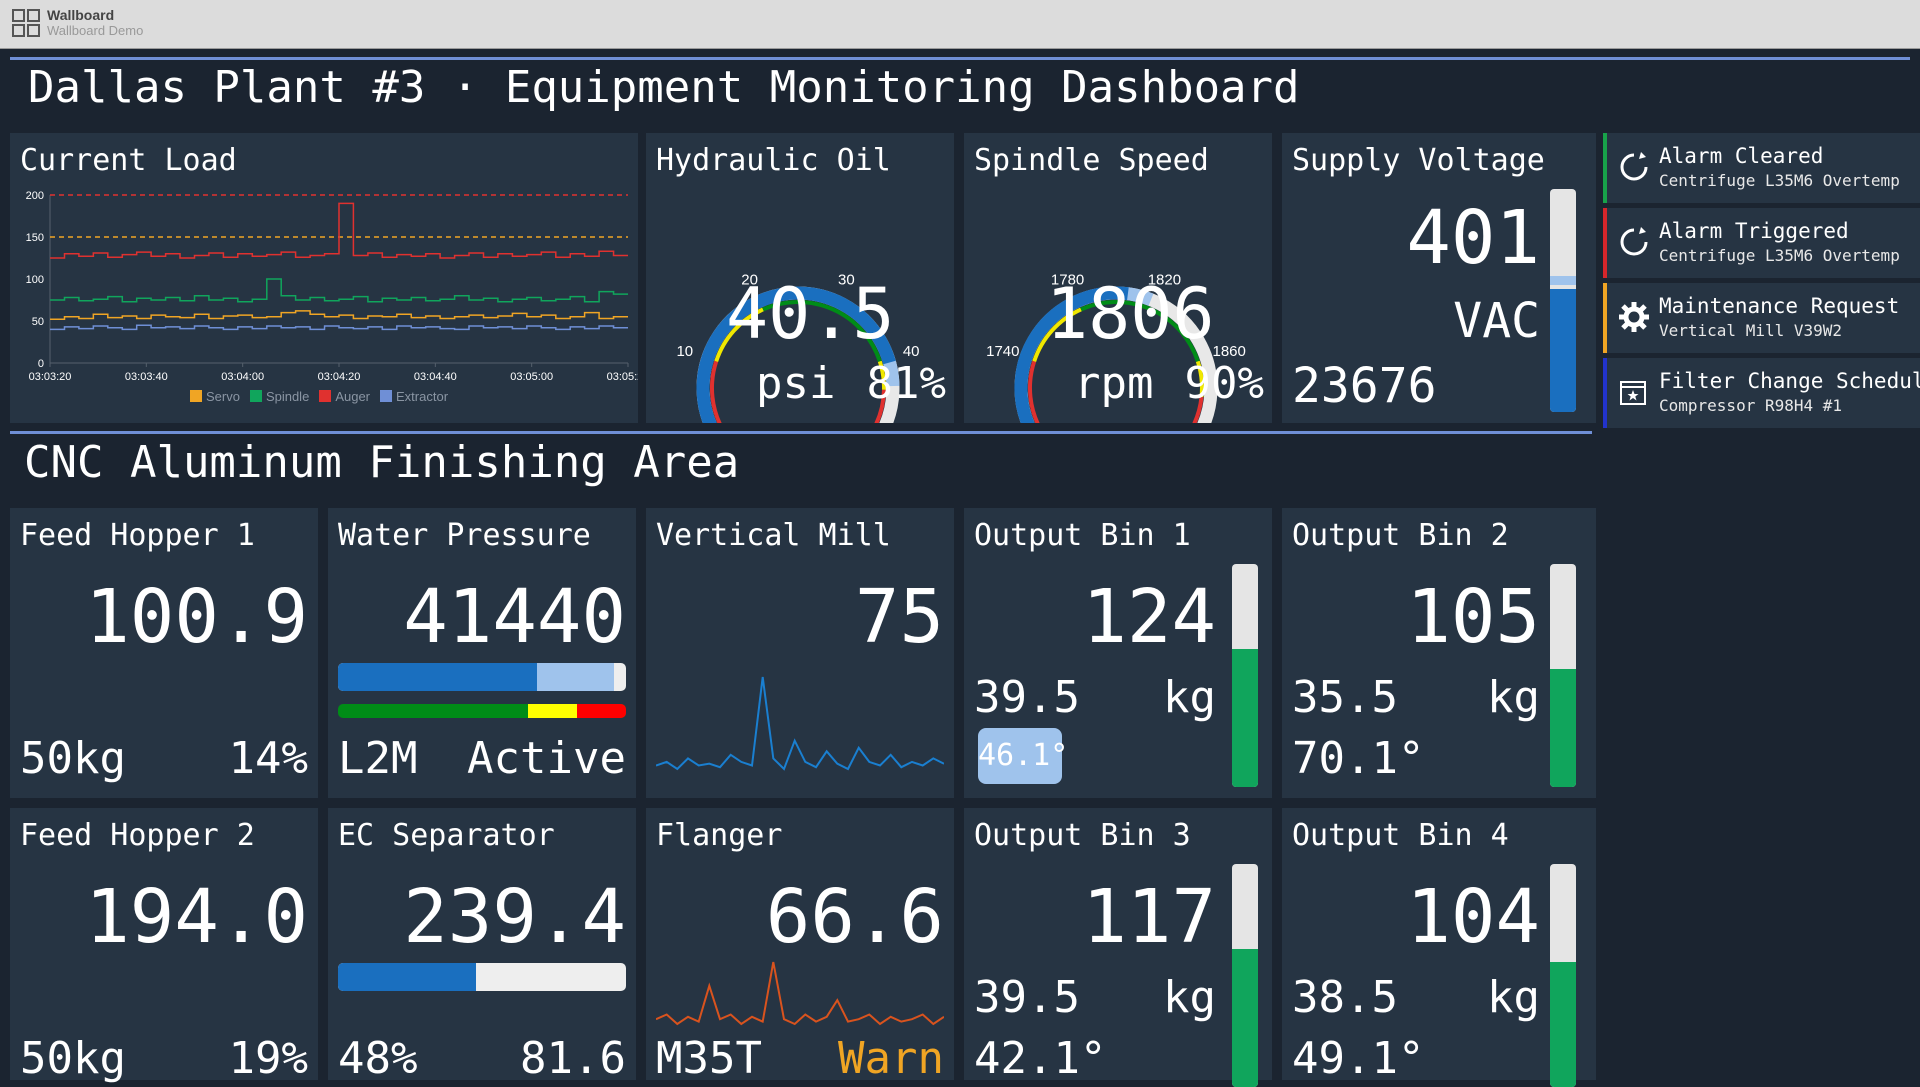  Describe the element at coordinates (1082, 835) in the screenshot. I see `tile-title: Output Bin 3` at that location.